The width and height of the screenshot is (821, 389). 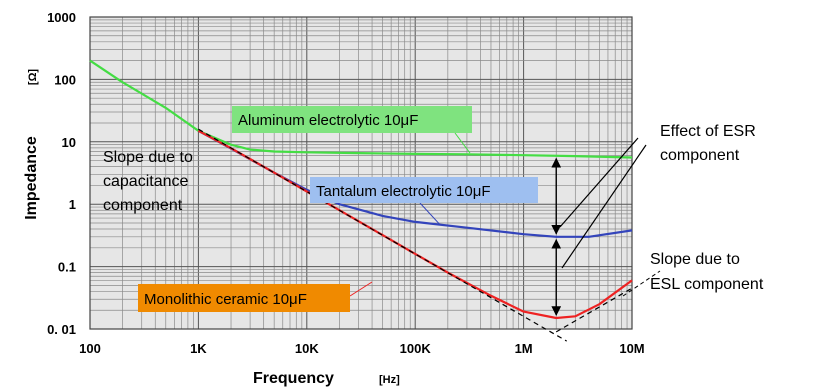 I want to click on y-axis-unit: [Ω], so click(x=33, y=77).